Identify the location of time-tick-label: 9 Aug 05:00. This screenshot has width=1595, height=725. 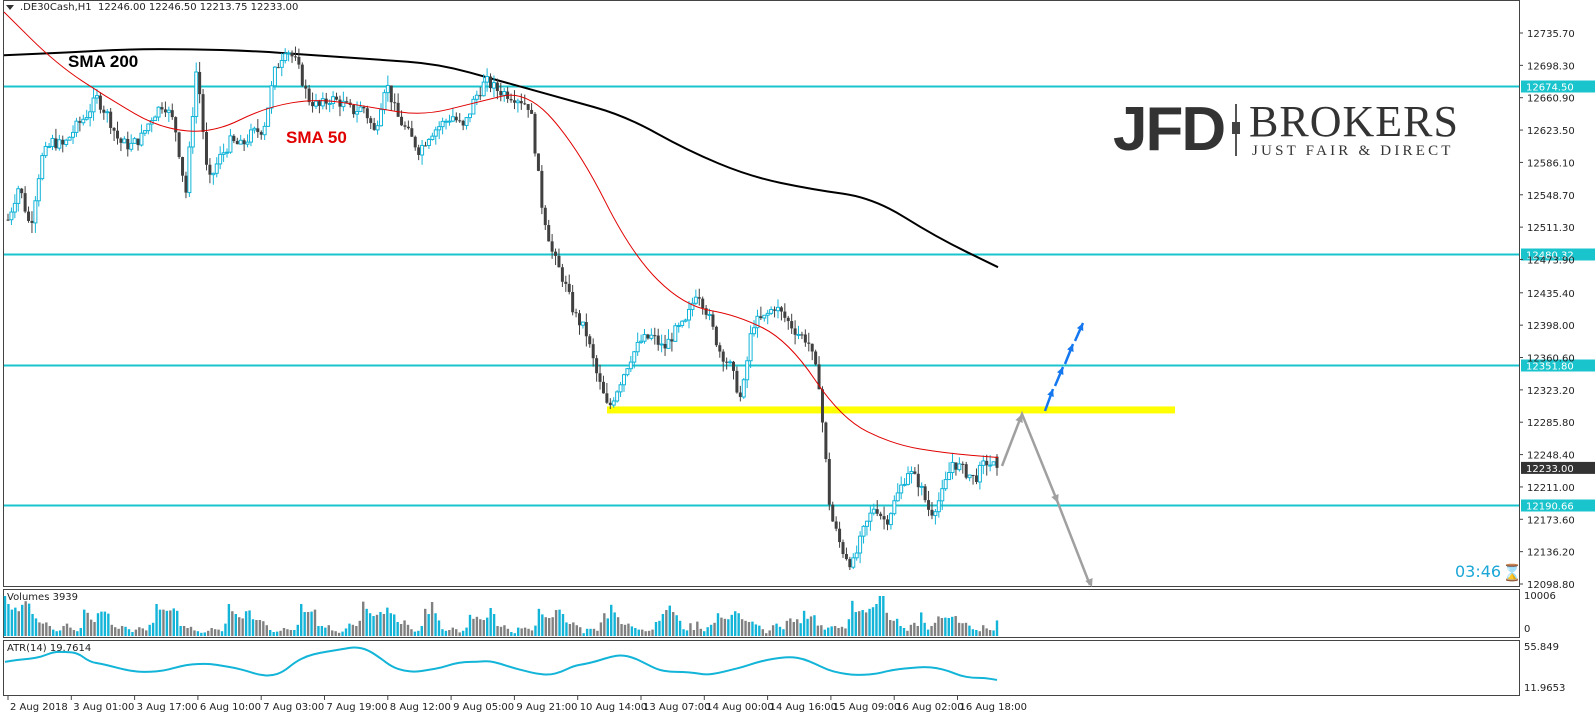
(483, 707).